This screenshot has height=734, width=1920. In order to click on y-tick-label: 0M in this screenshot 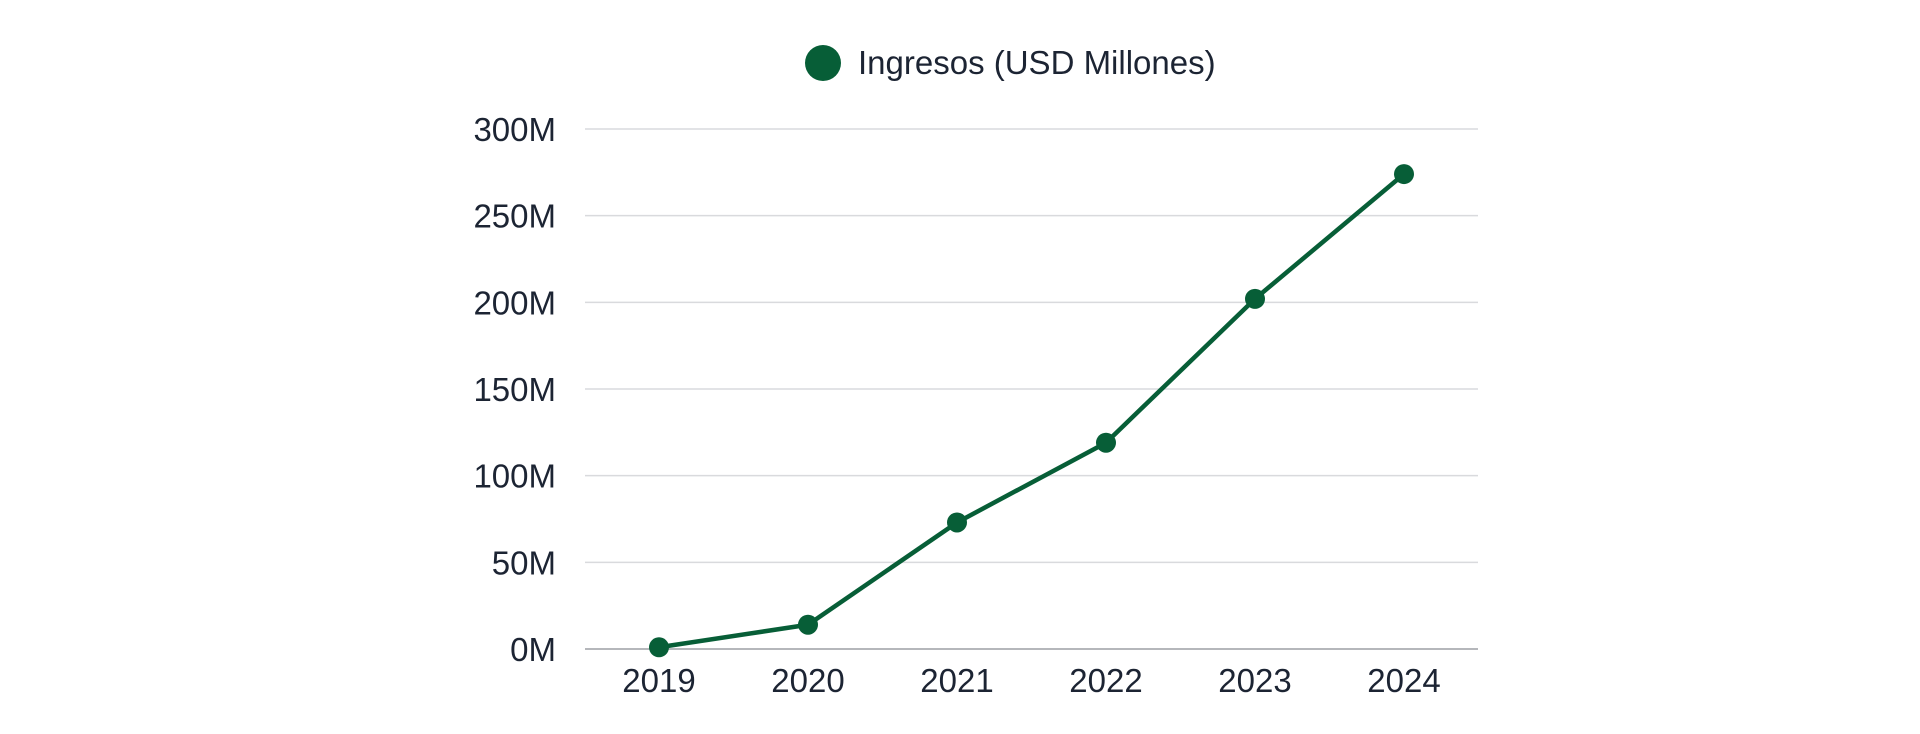, I will do `click(533, 649)`.